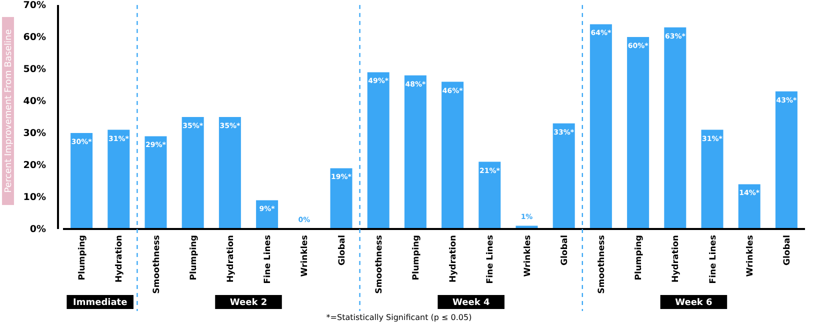 The height and width of the screenshot is (326, 815). I want to click on y-tick-label: 70%, so click(34, 5).